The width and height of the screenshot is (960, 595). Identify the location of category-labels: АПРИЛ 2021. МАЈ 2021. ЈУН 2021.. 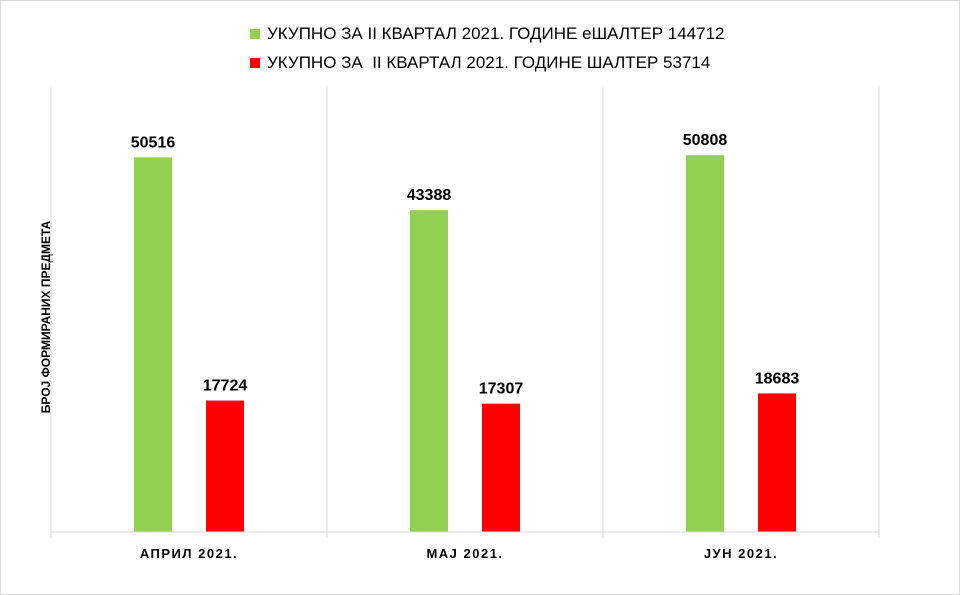
(459, 553).